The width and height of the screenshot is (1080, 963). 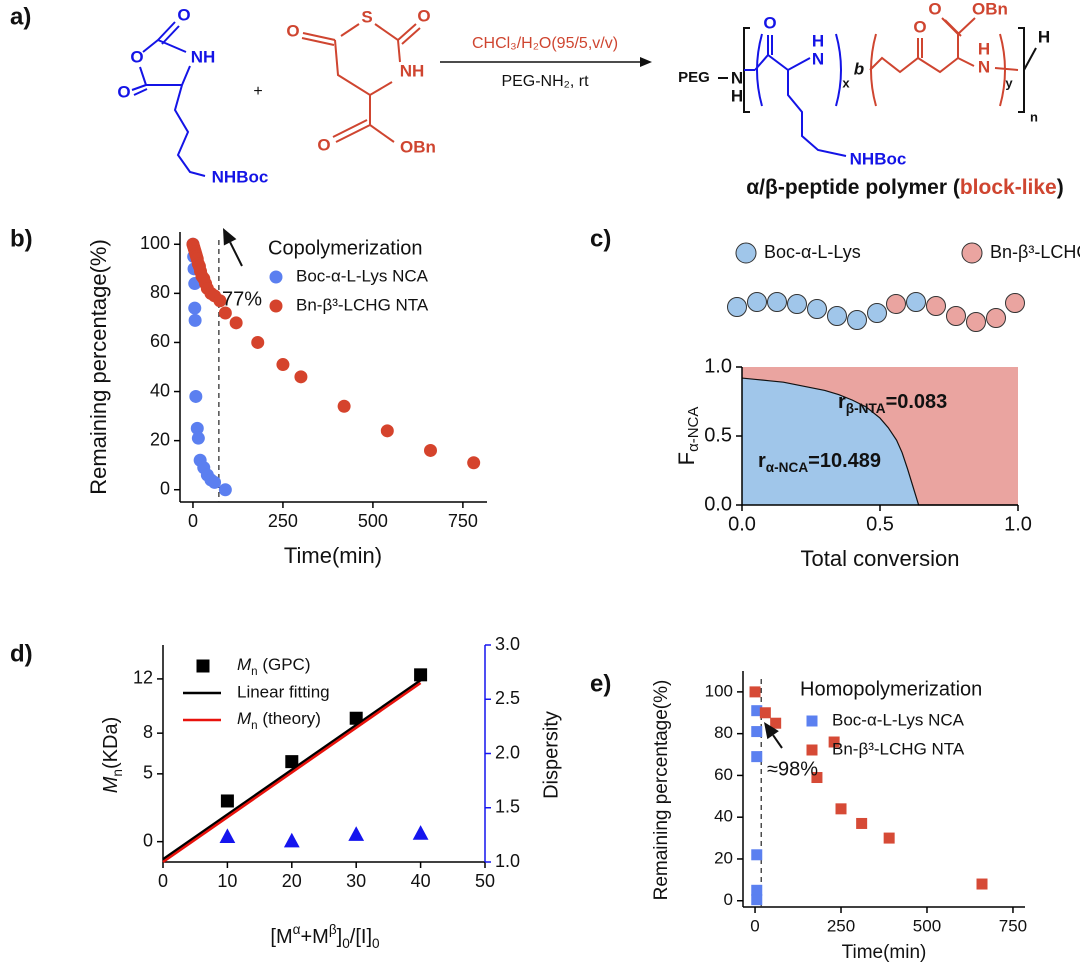 I want to click on y2-tick-label: 1.5, so click(x=507, y=807).